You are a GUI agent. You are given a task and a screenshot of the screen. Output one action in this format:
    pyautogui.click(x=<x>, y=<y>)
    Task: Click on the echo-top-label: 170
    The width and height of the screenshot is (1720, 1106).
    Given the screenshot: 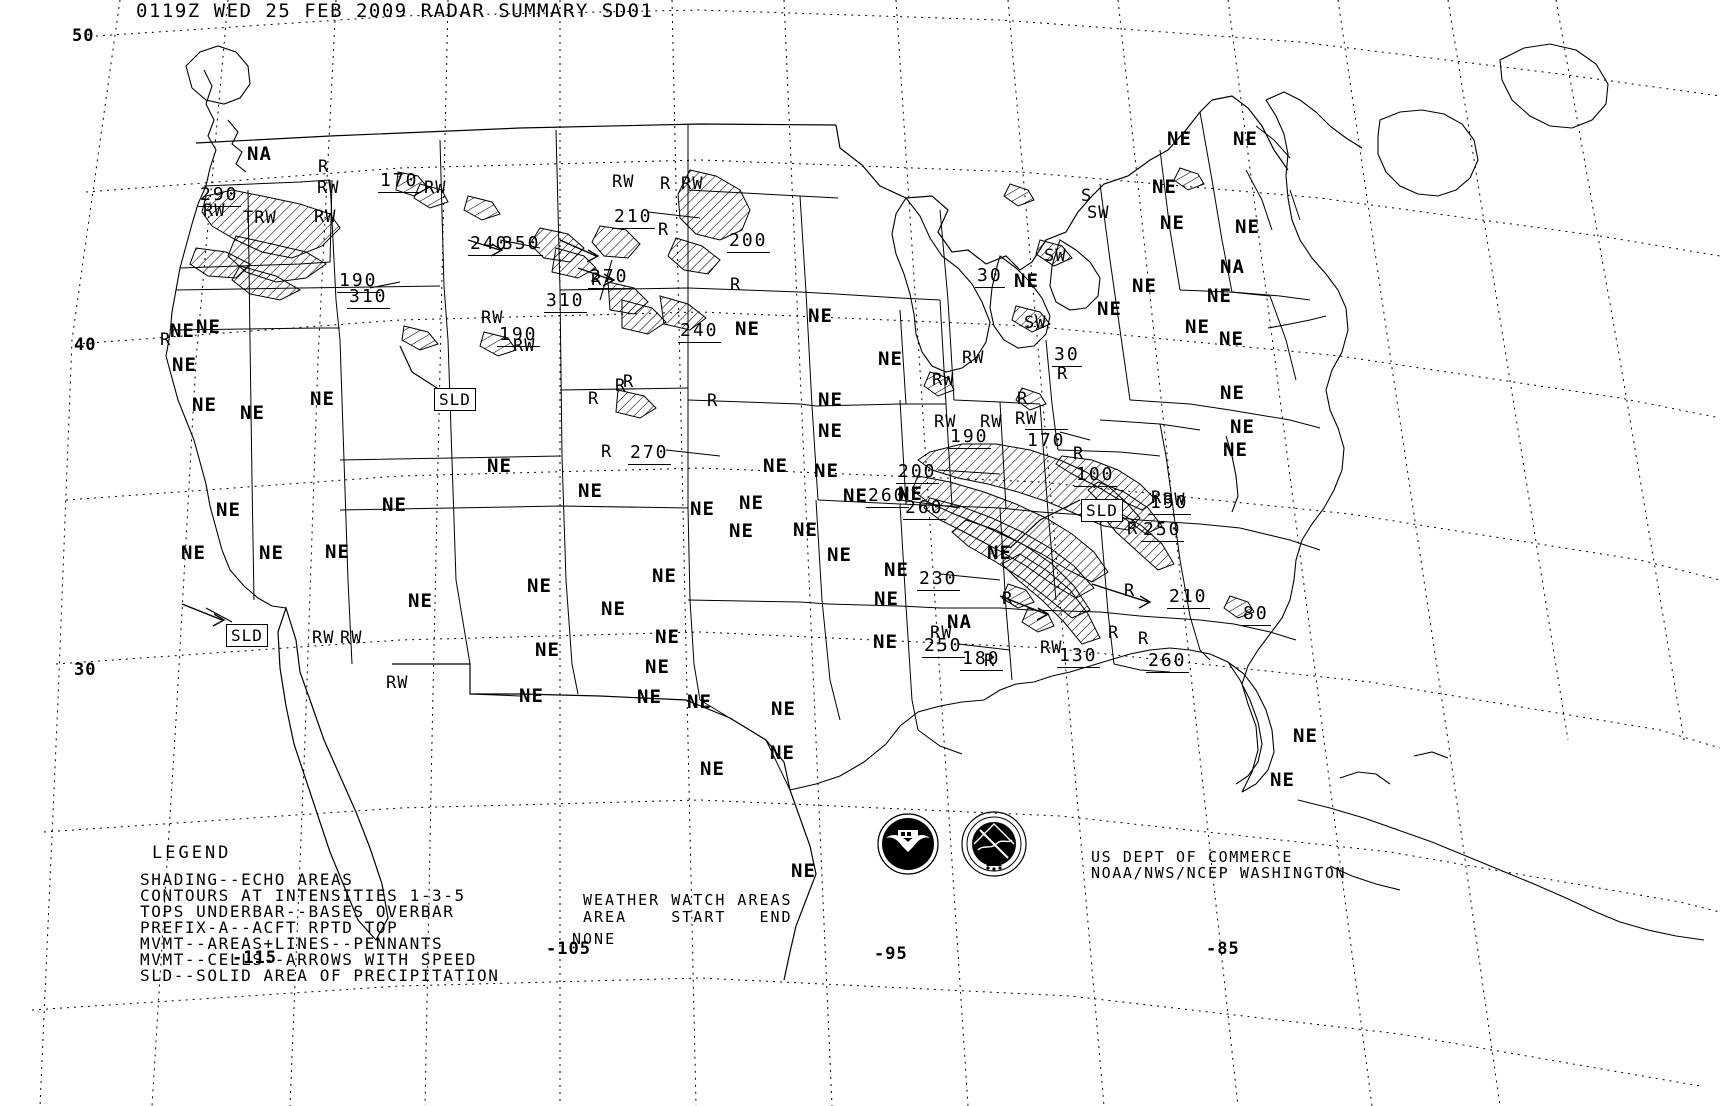 What is the action you would take?
    pyautogui.click(x=399, y=181)
    